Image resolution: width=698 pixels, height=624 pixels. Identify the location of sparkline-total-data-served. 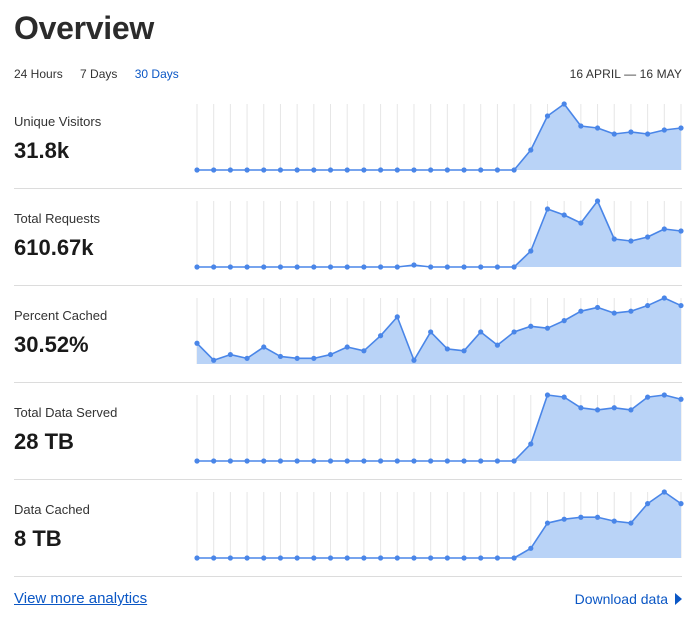
(439, 428).